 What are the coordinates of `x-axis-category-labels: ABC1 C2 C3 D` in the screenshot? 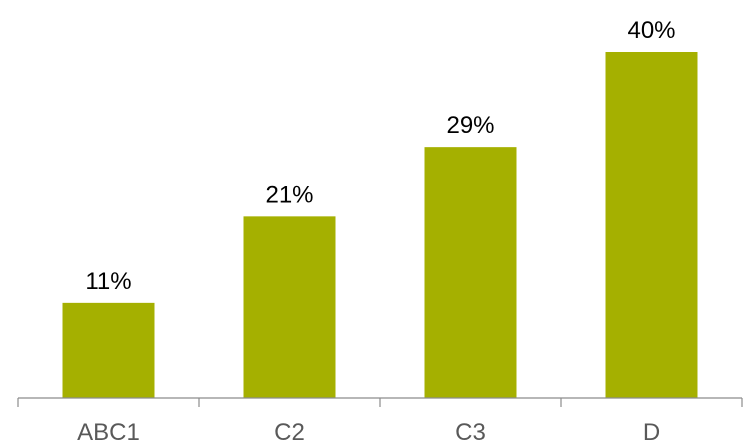 It's located at (368, 432).